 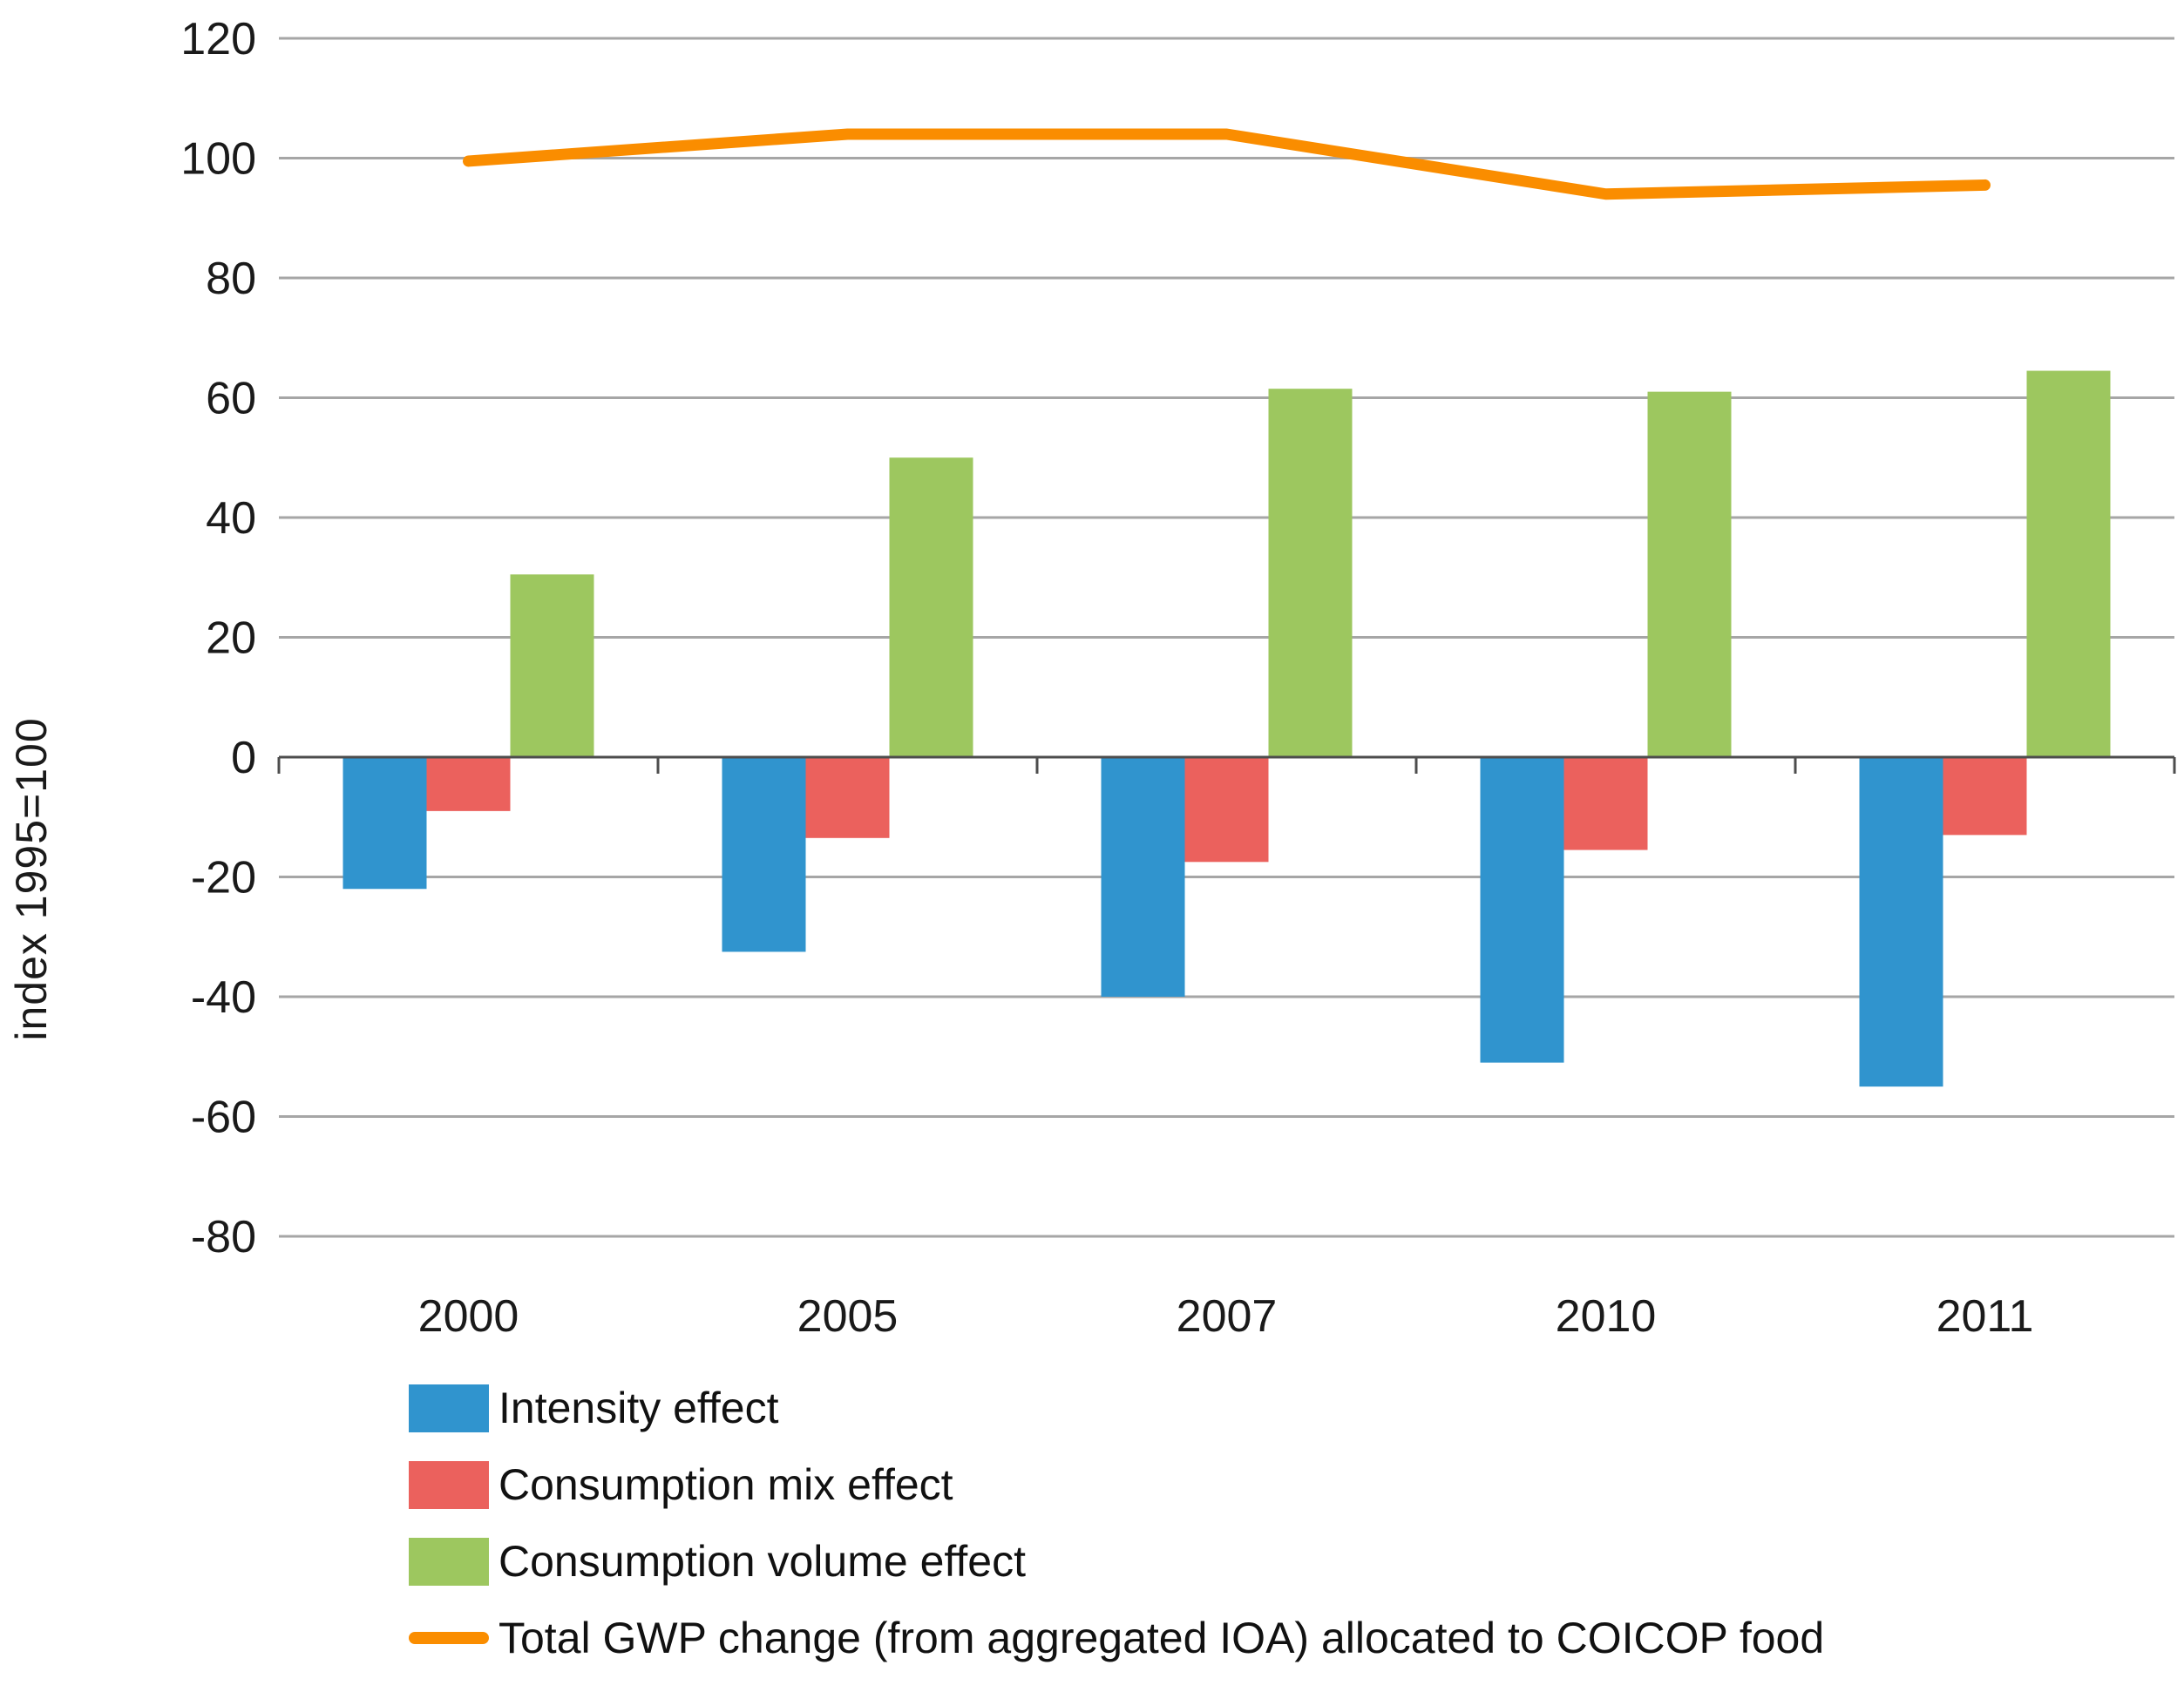 I want to click on x-axis-label-2005: 2005, so click(x=848, y=1316).